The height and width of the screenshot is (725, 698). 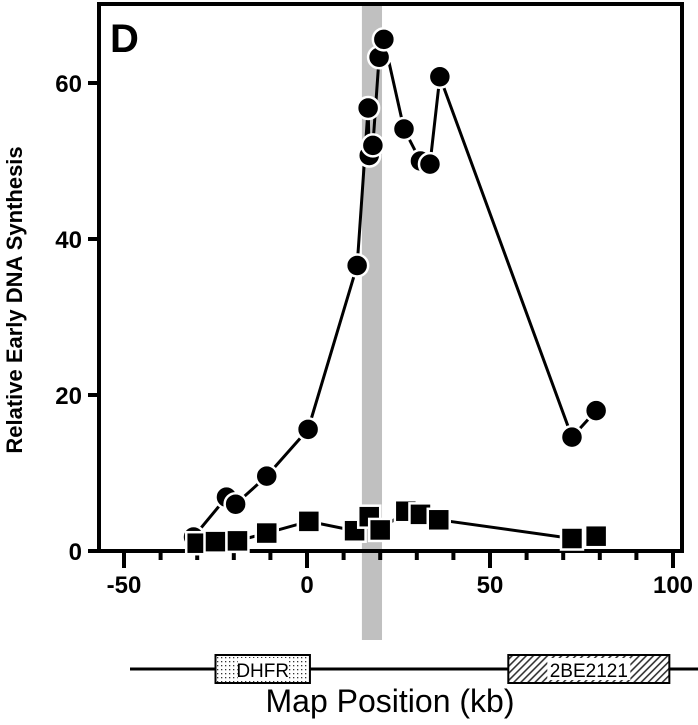 I want to click on y-tick-label: 20, so click(x=68, y=396).